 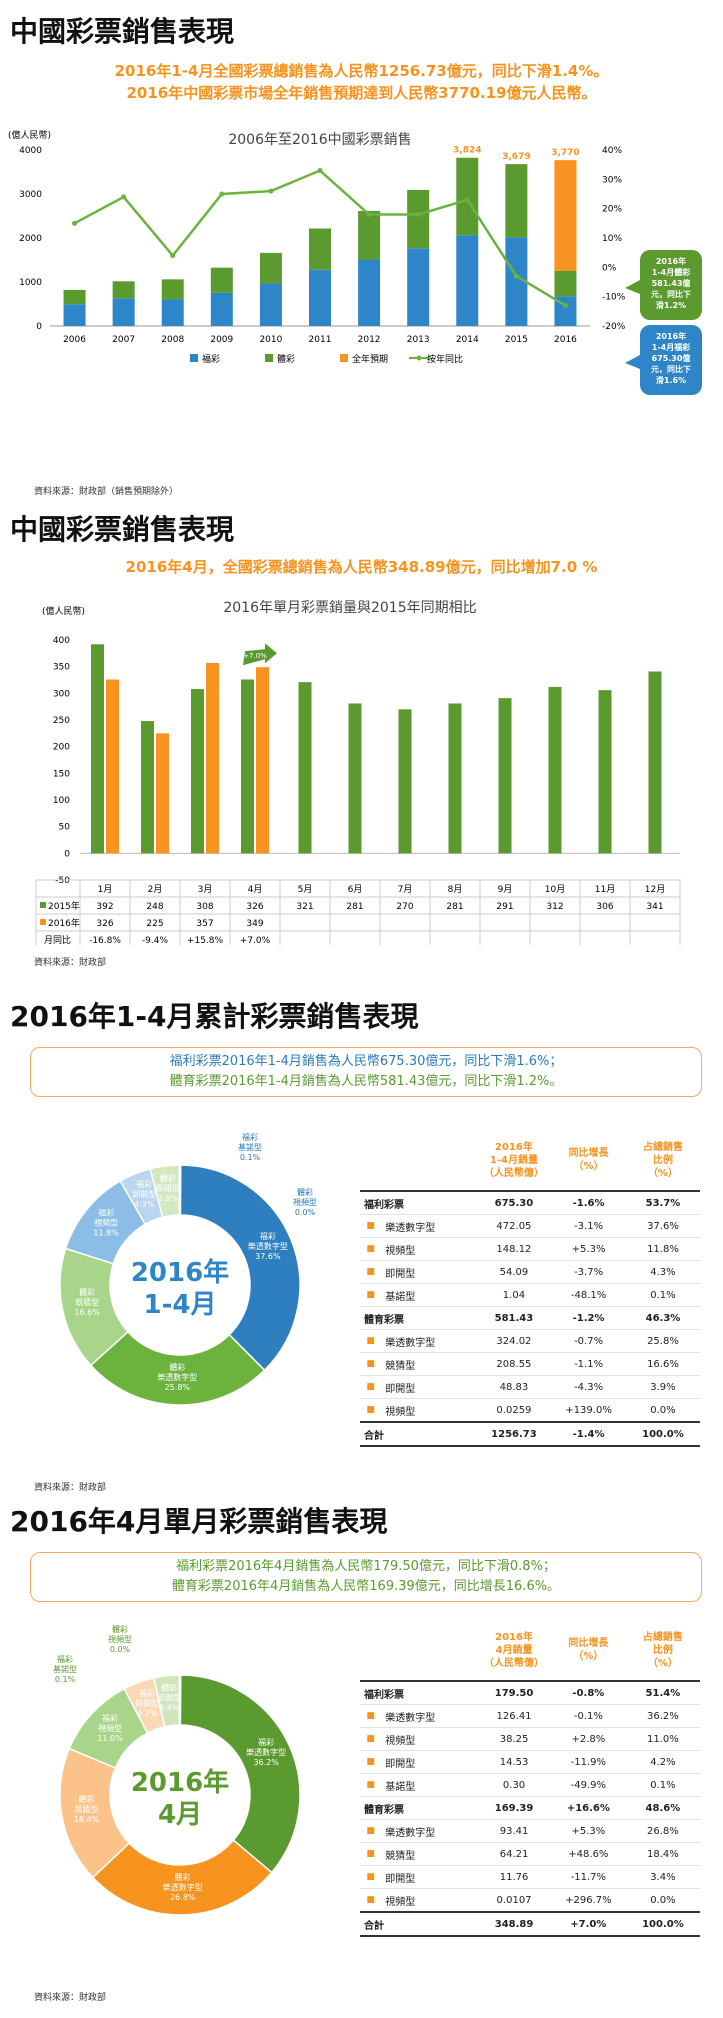 What do you see at coordinates (64, 923) in the screenshot?
I see `svg-text: 2016年` at bounding box center [64, 923].